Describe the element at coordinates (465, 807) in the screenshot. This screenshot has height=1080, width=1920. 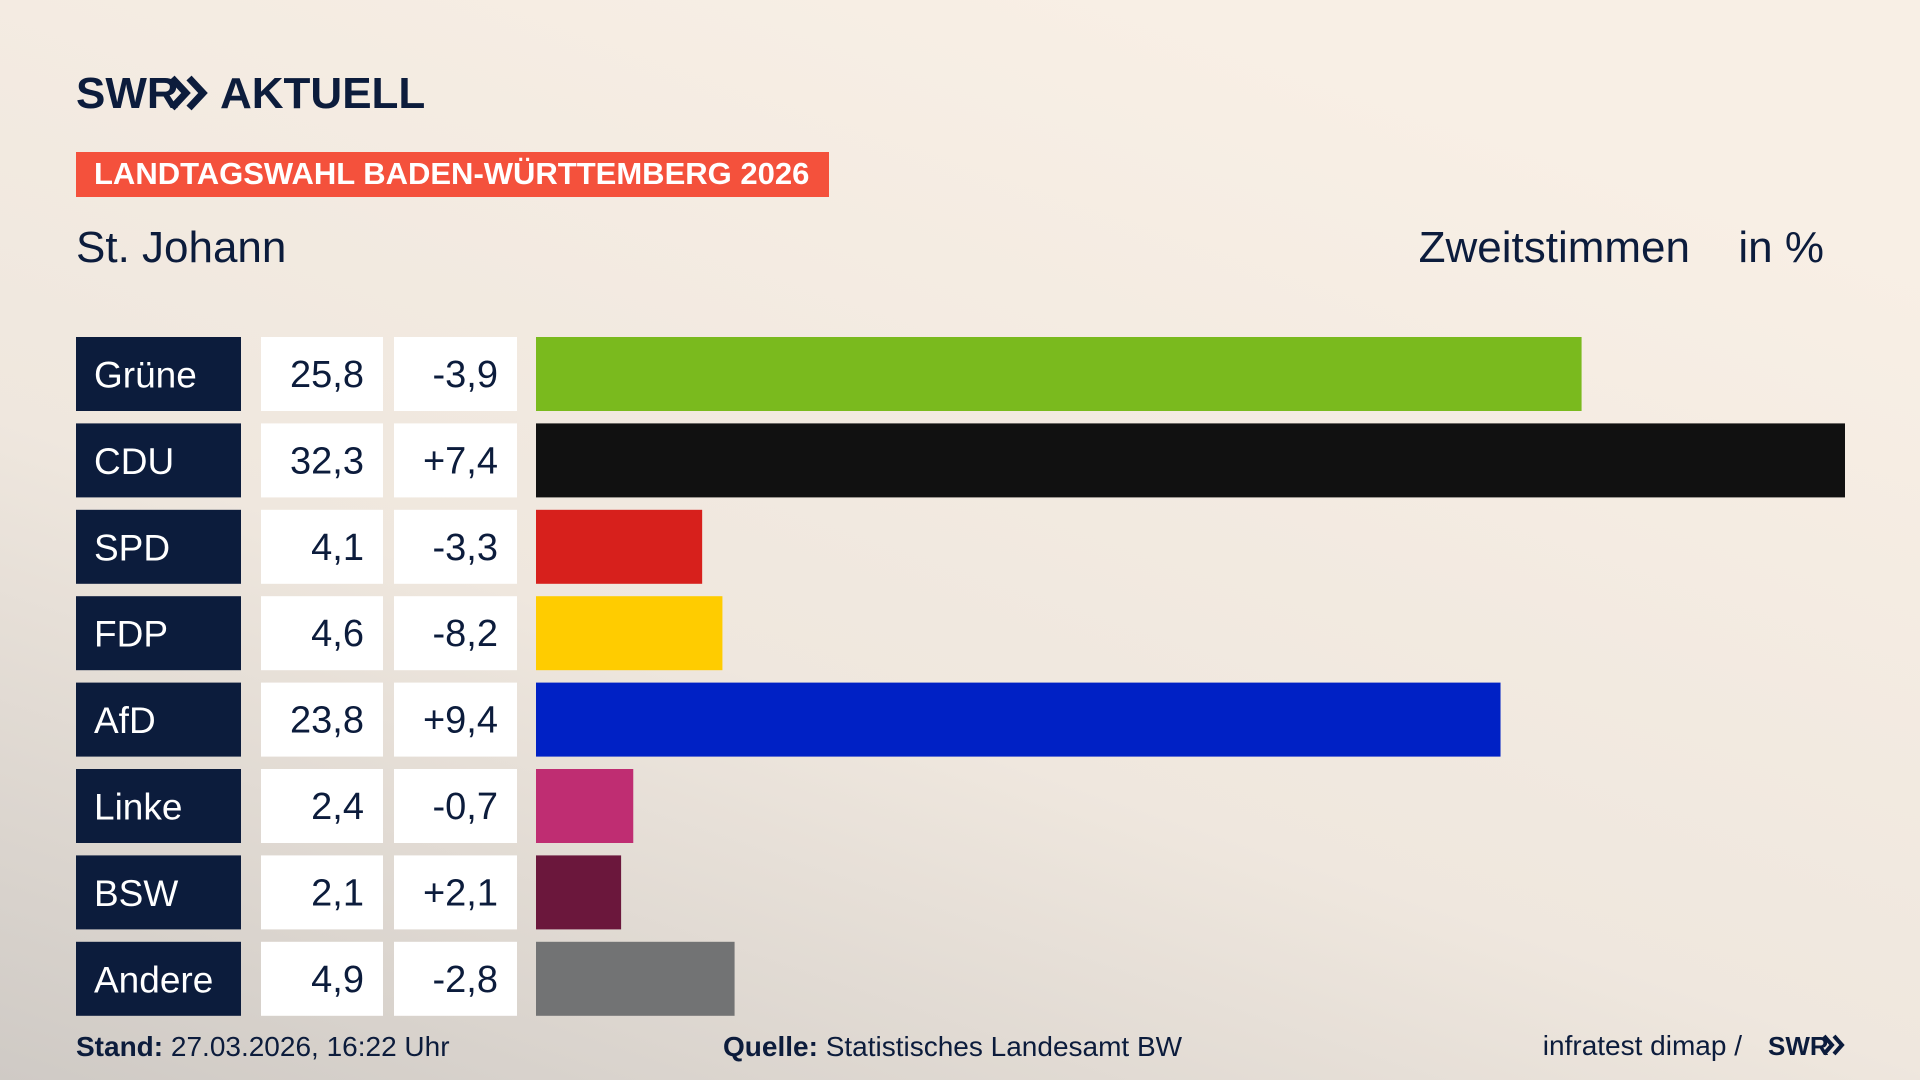
I see `change-label: -0,7` at that location.